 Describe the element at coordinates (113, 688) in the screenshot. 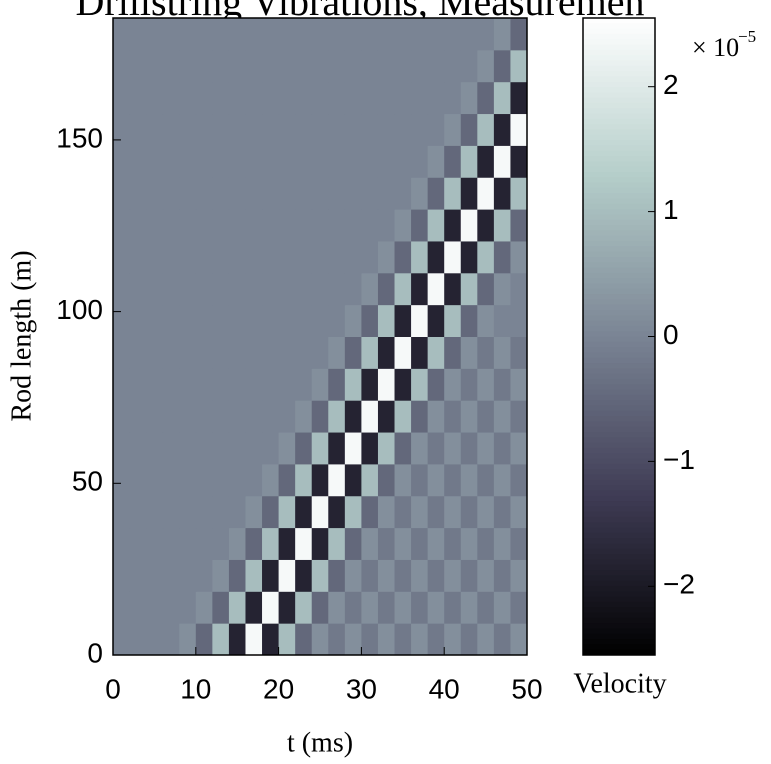

I see `x-tick-label: 0` at that location.